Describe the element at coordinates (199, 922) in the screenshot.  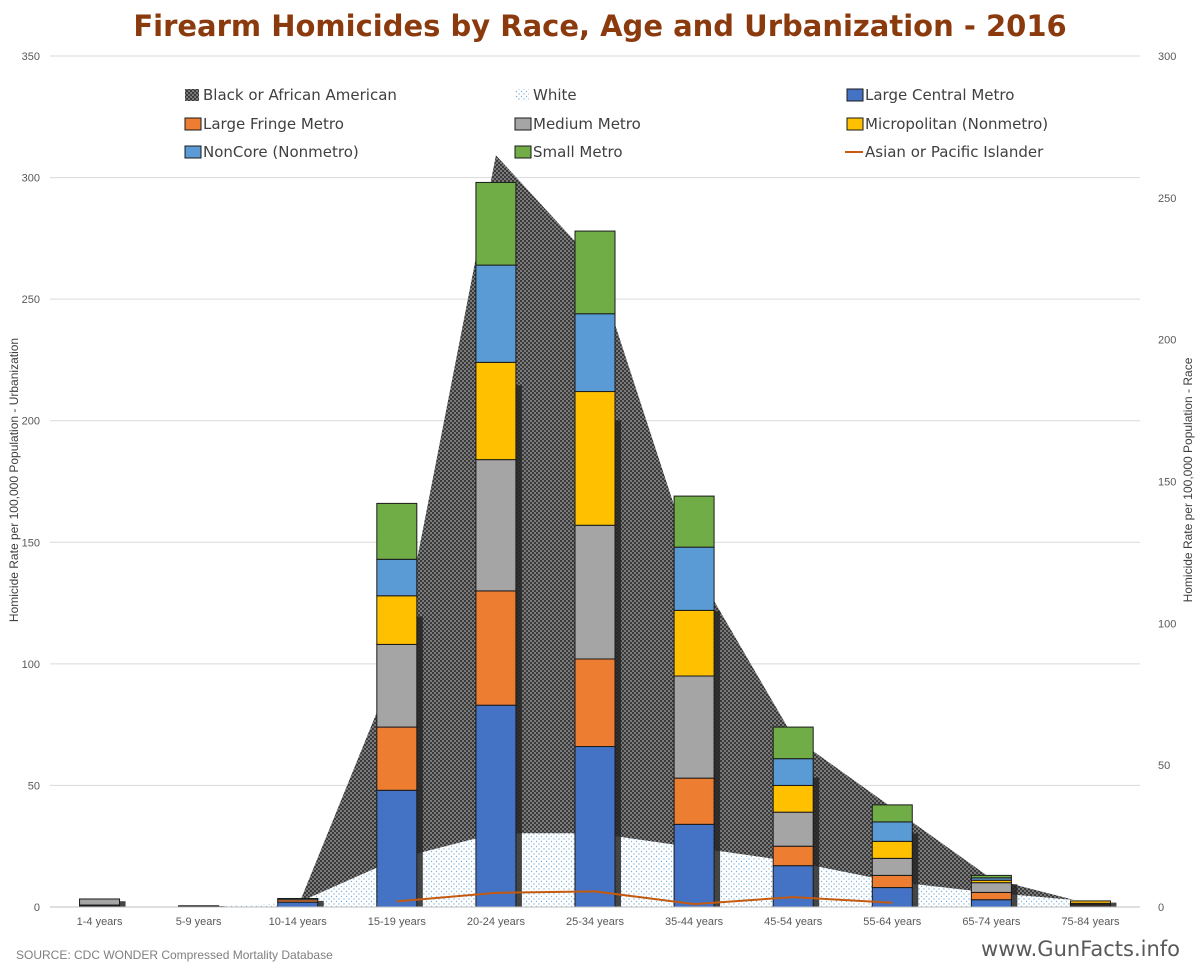
I see `x-tick-label: 5-9 years` at that location.